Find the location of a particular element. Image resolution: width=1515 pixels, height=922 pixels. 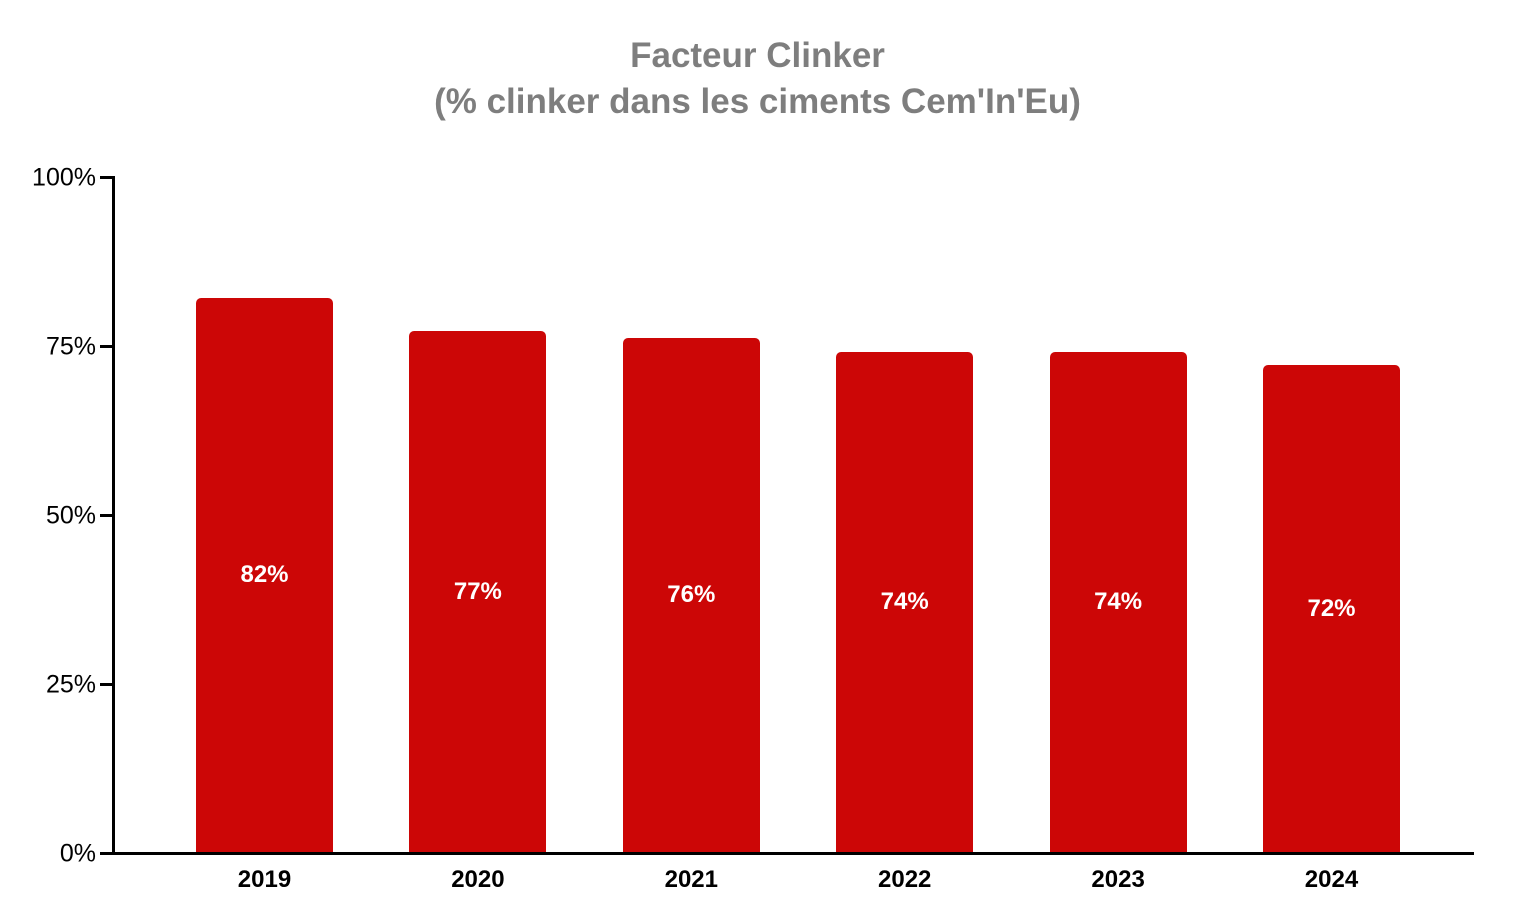

chart-title-line1: Facteur Clinker is located at coordinates (757, 55).